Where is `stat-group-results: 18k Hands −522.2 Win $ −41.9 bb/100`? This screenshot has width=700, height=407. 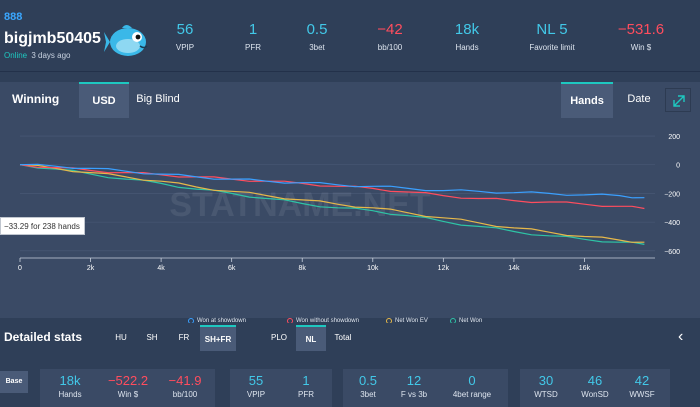 stat-group-results: 18k Hands −522.2 Win $ −41.9 bb/100 is located at coordinates (127, 388).